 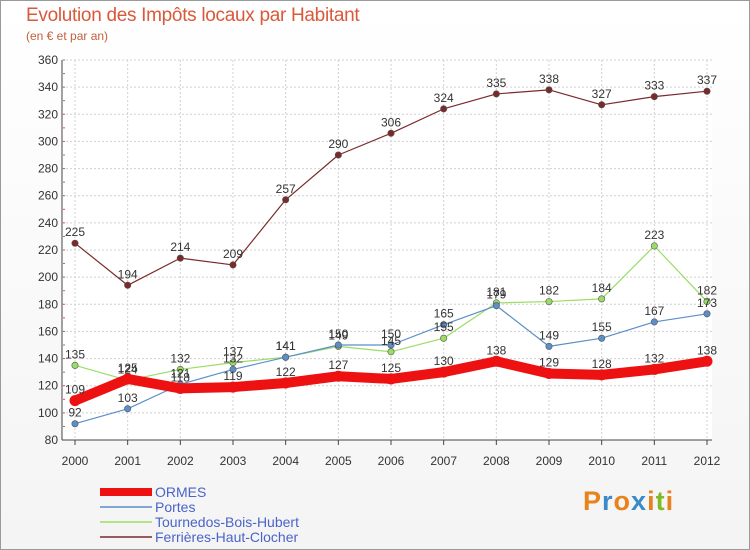 What do you see at coordinates (175, 507) in the screenshot?
I see `legend-label: Portes` at bounding box center [175, 507].